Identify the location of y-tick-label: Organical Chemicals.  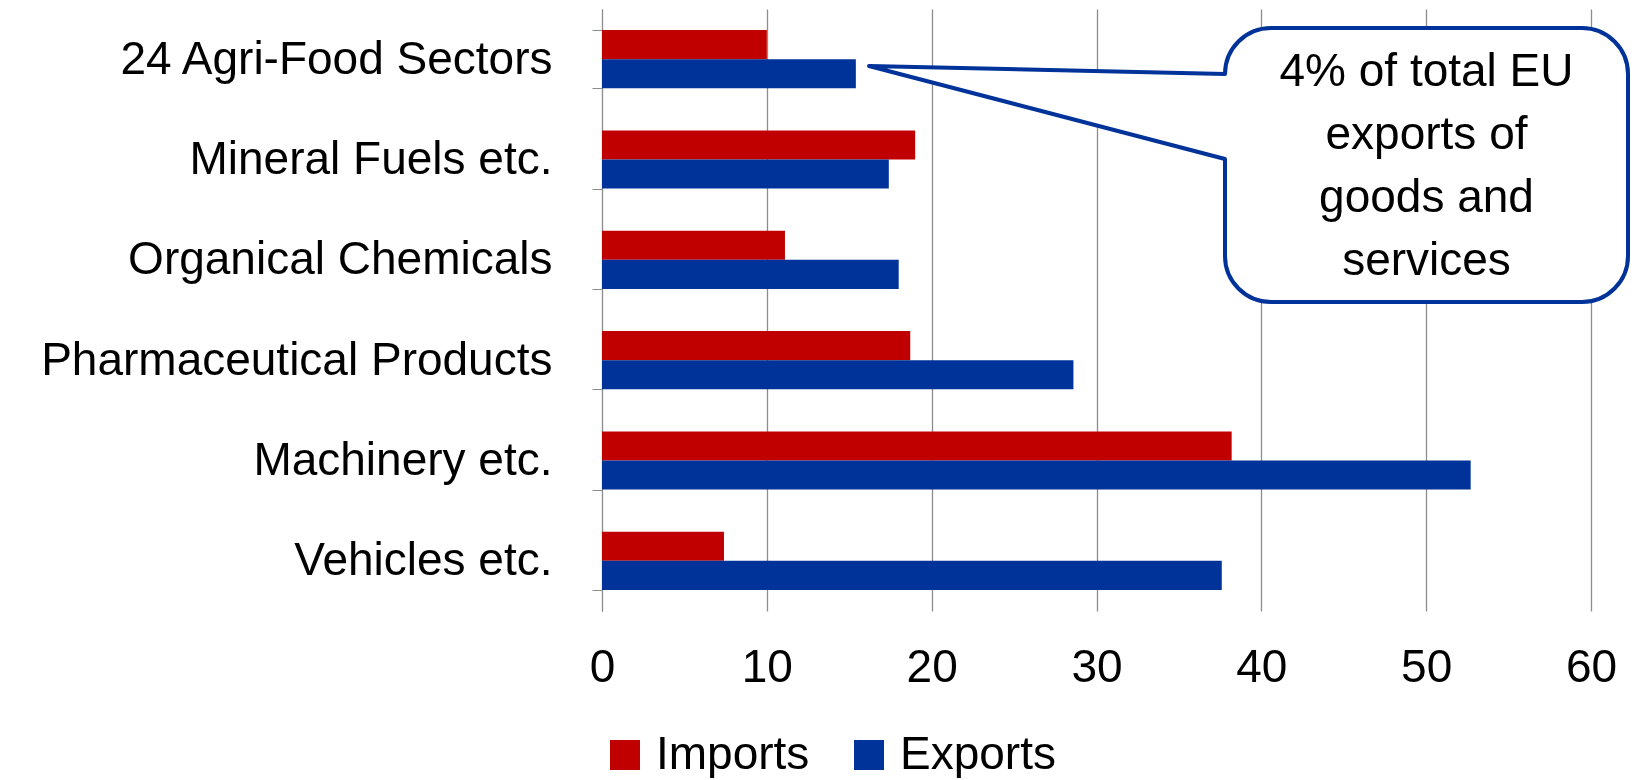
(340, 258).